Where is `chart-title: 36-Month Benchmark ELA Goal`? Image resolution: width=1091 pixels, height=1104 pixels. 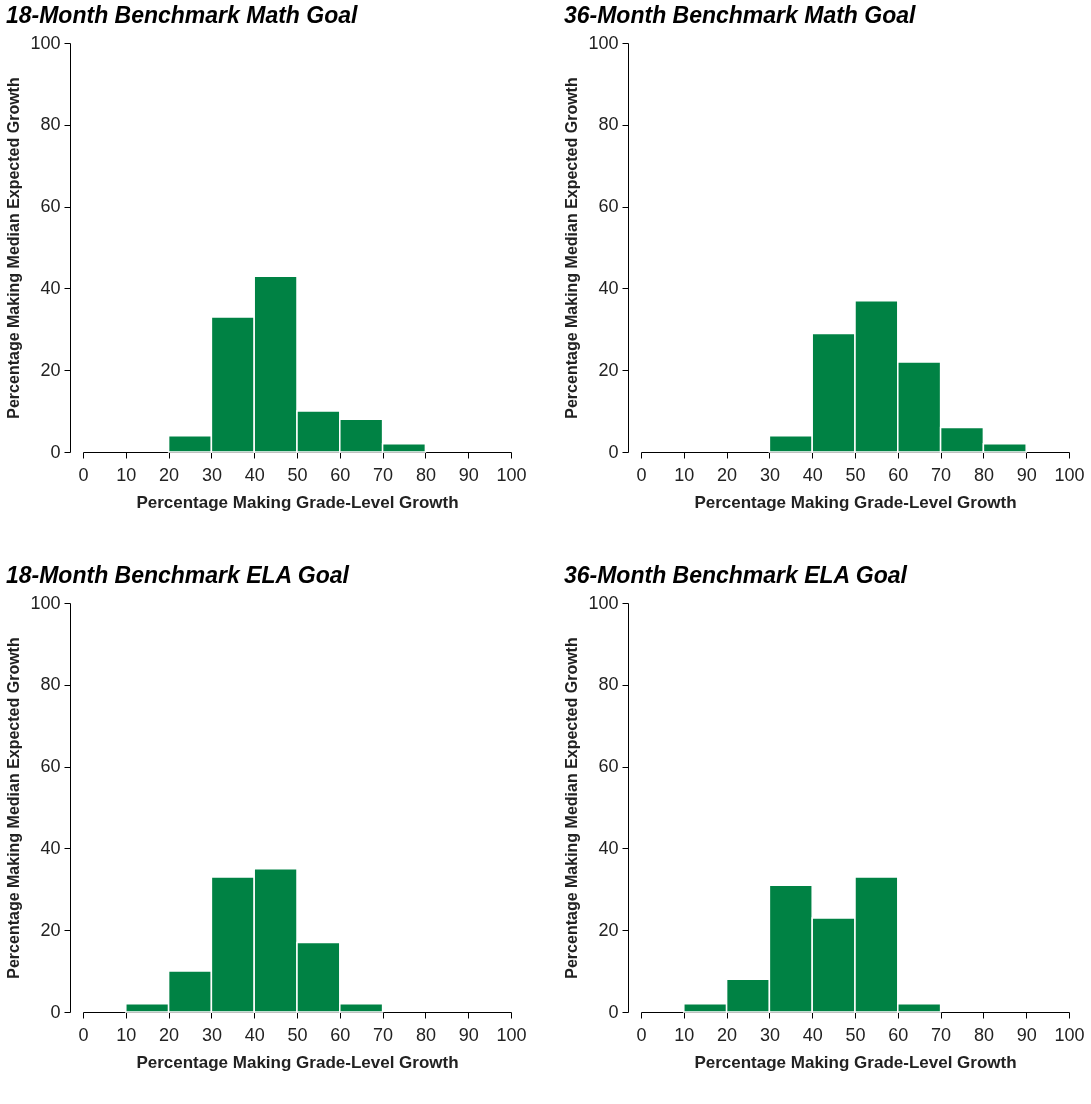
chart-title: 36-Month Benchmark ELA Goal is located at coordinates (735, 575).